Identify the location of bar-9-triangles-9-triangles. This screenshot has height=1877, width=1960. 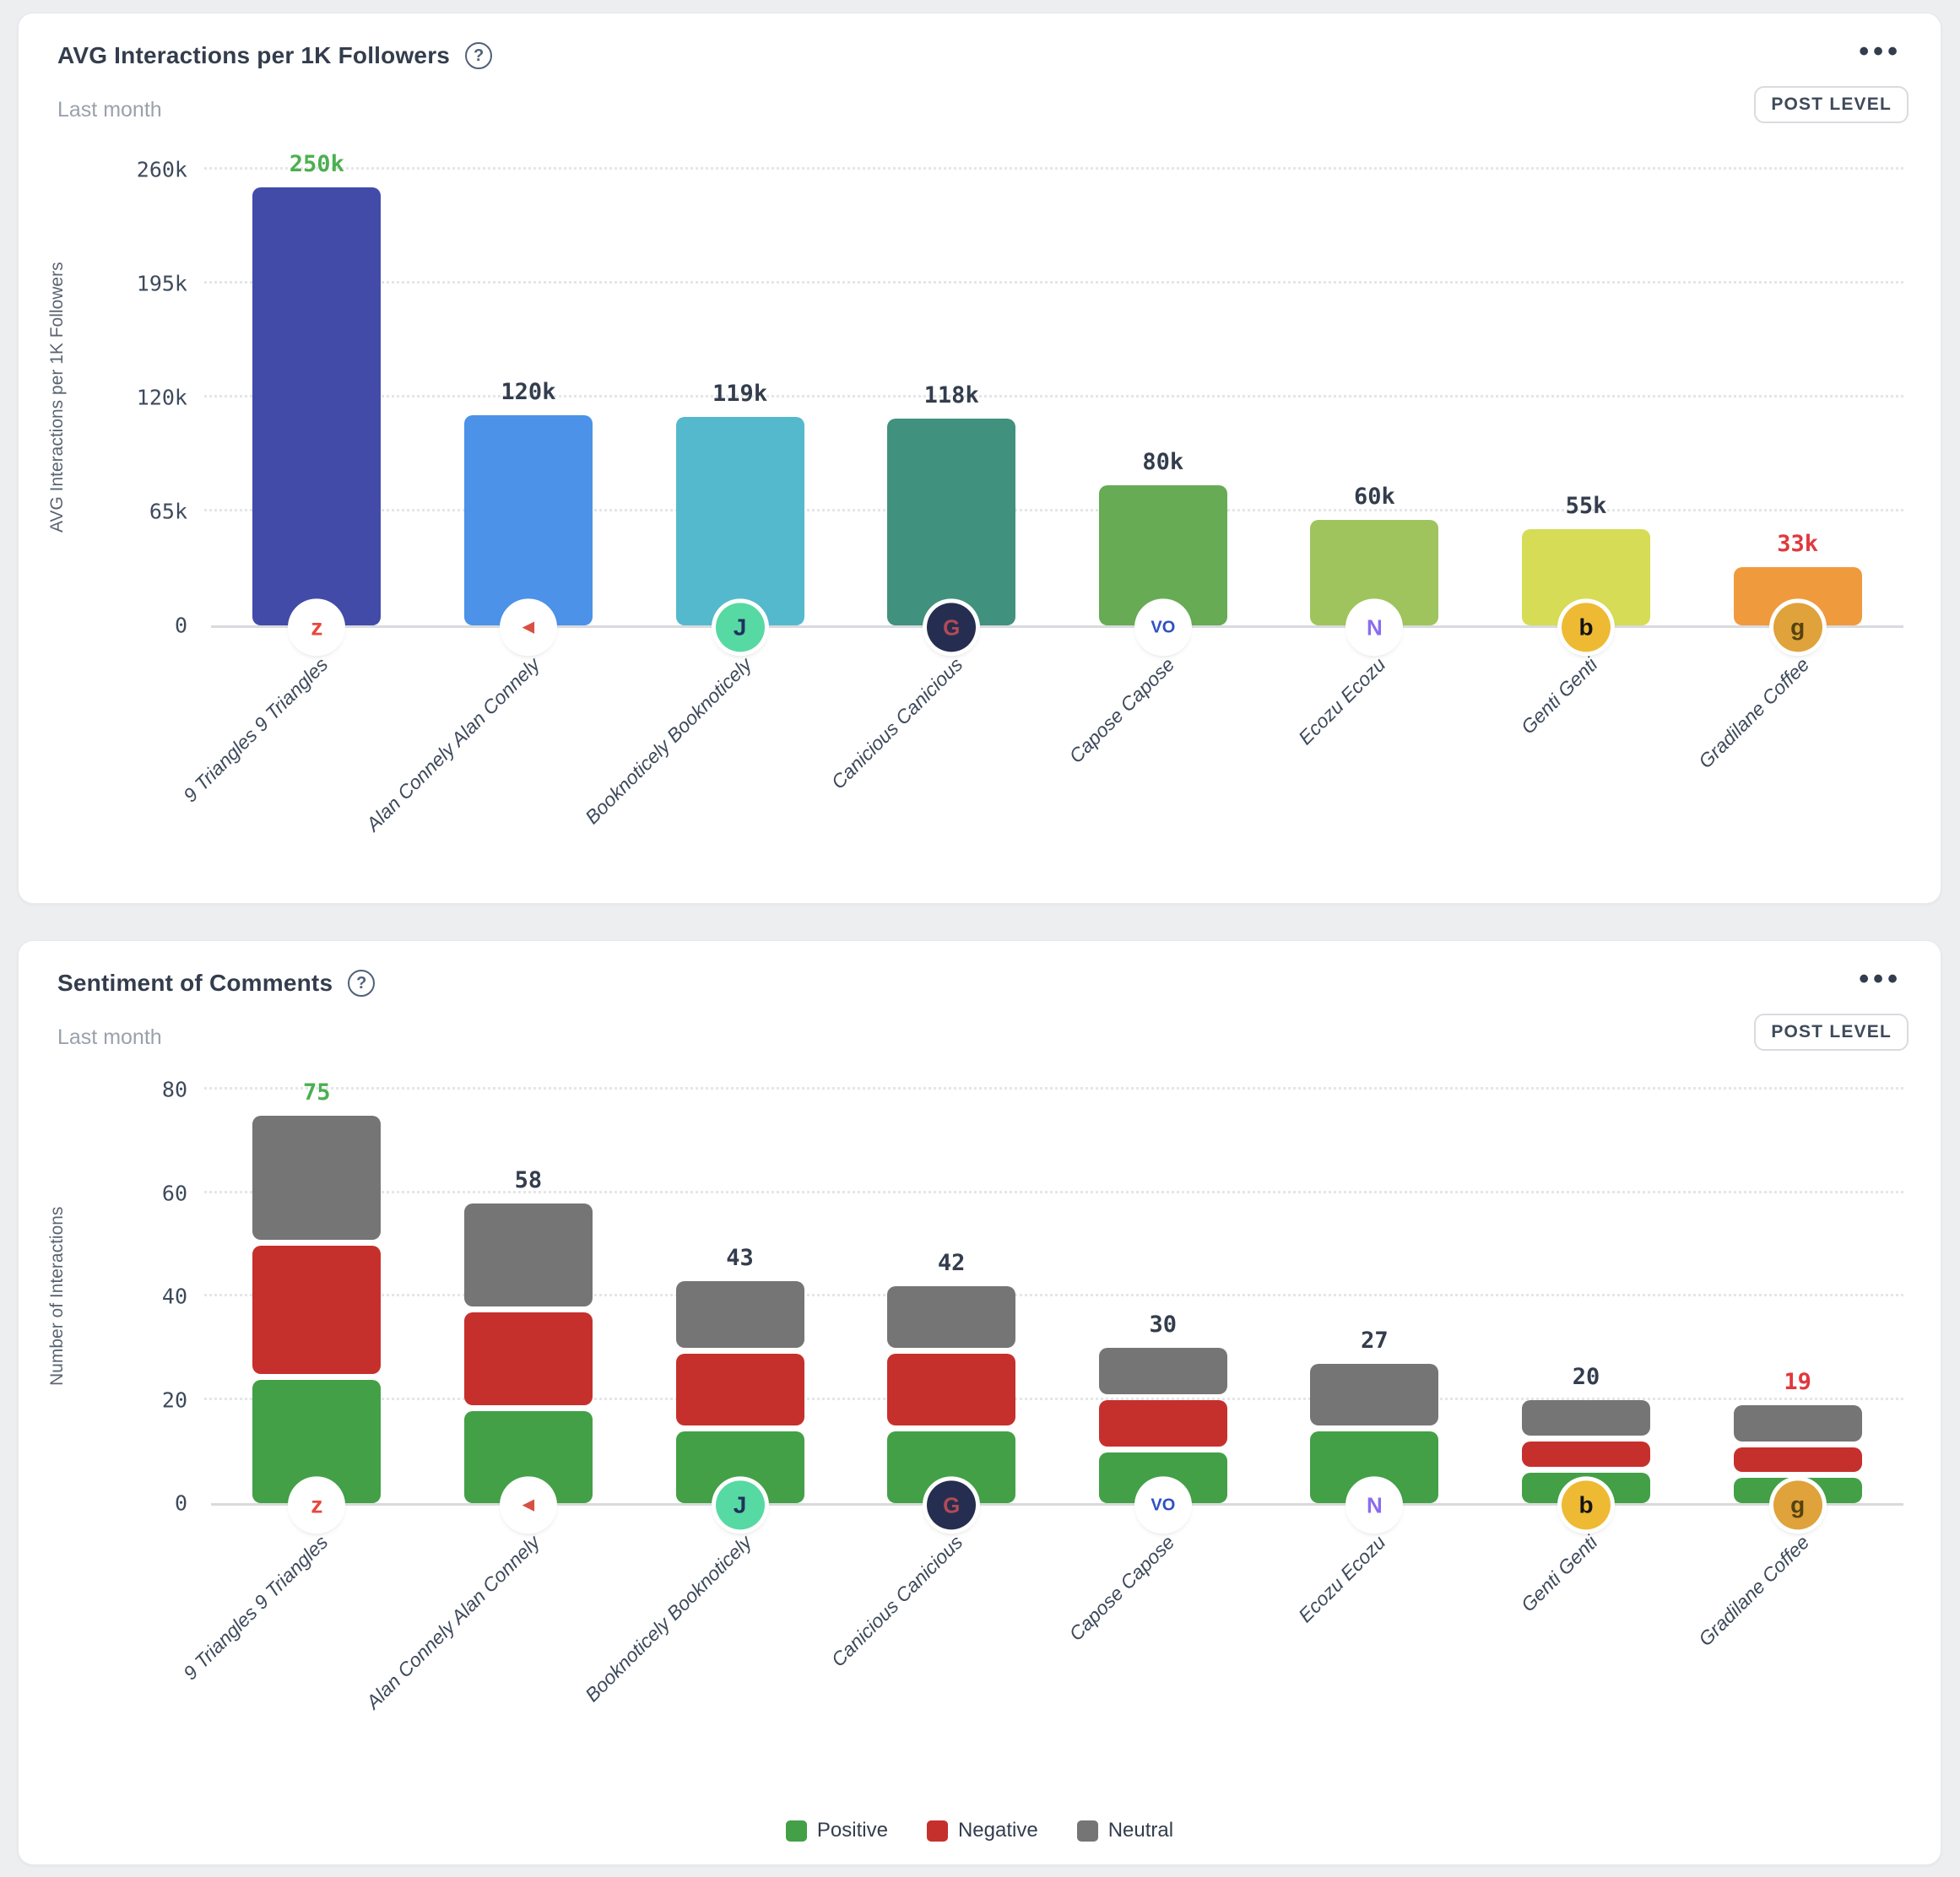
(317, 406).